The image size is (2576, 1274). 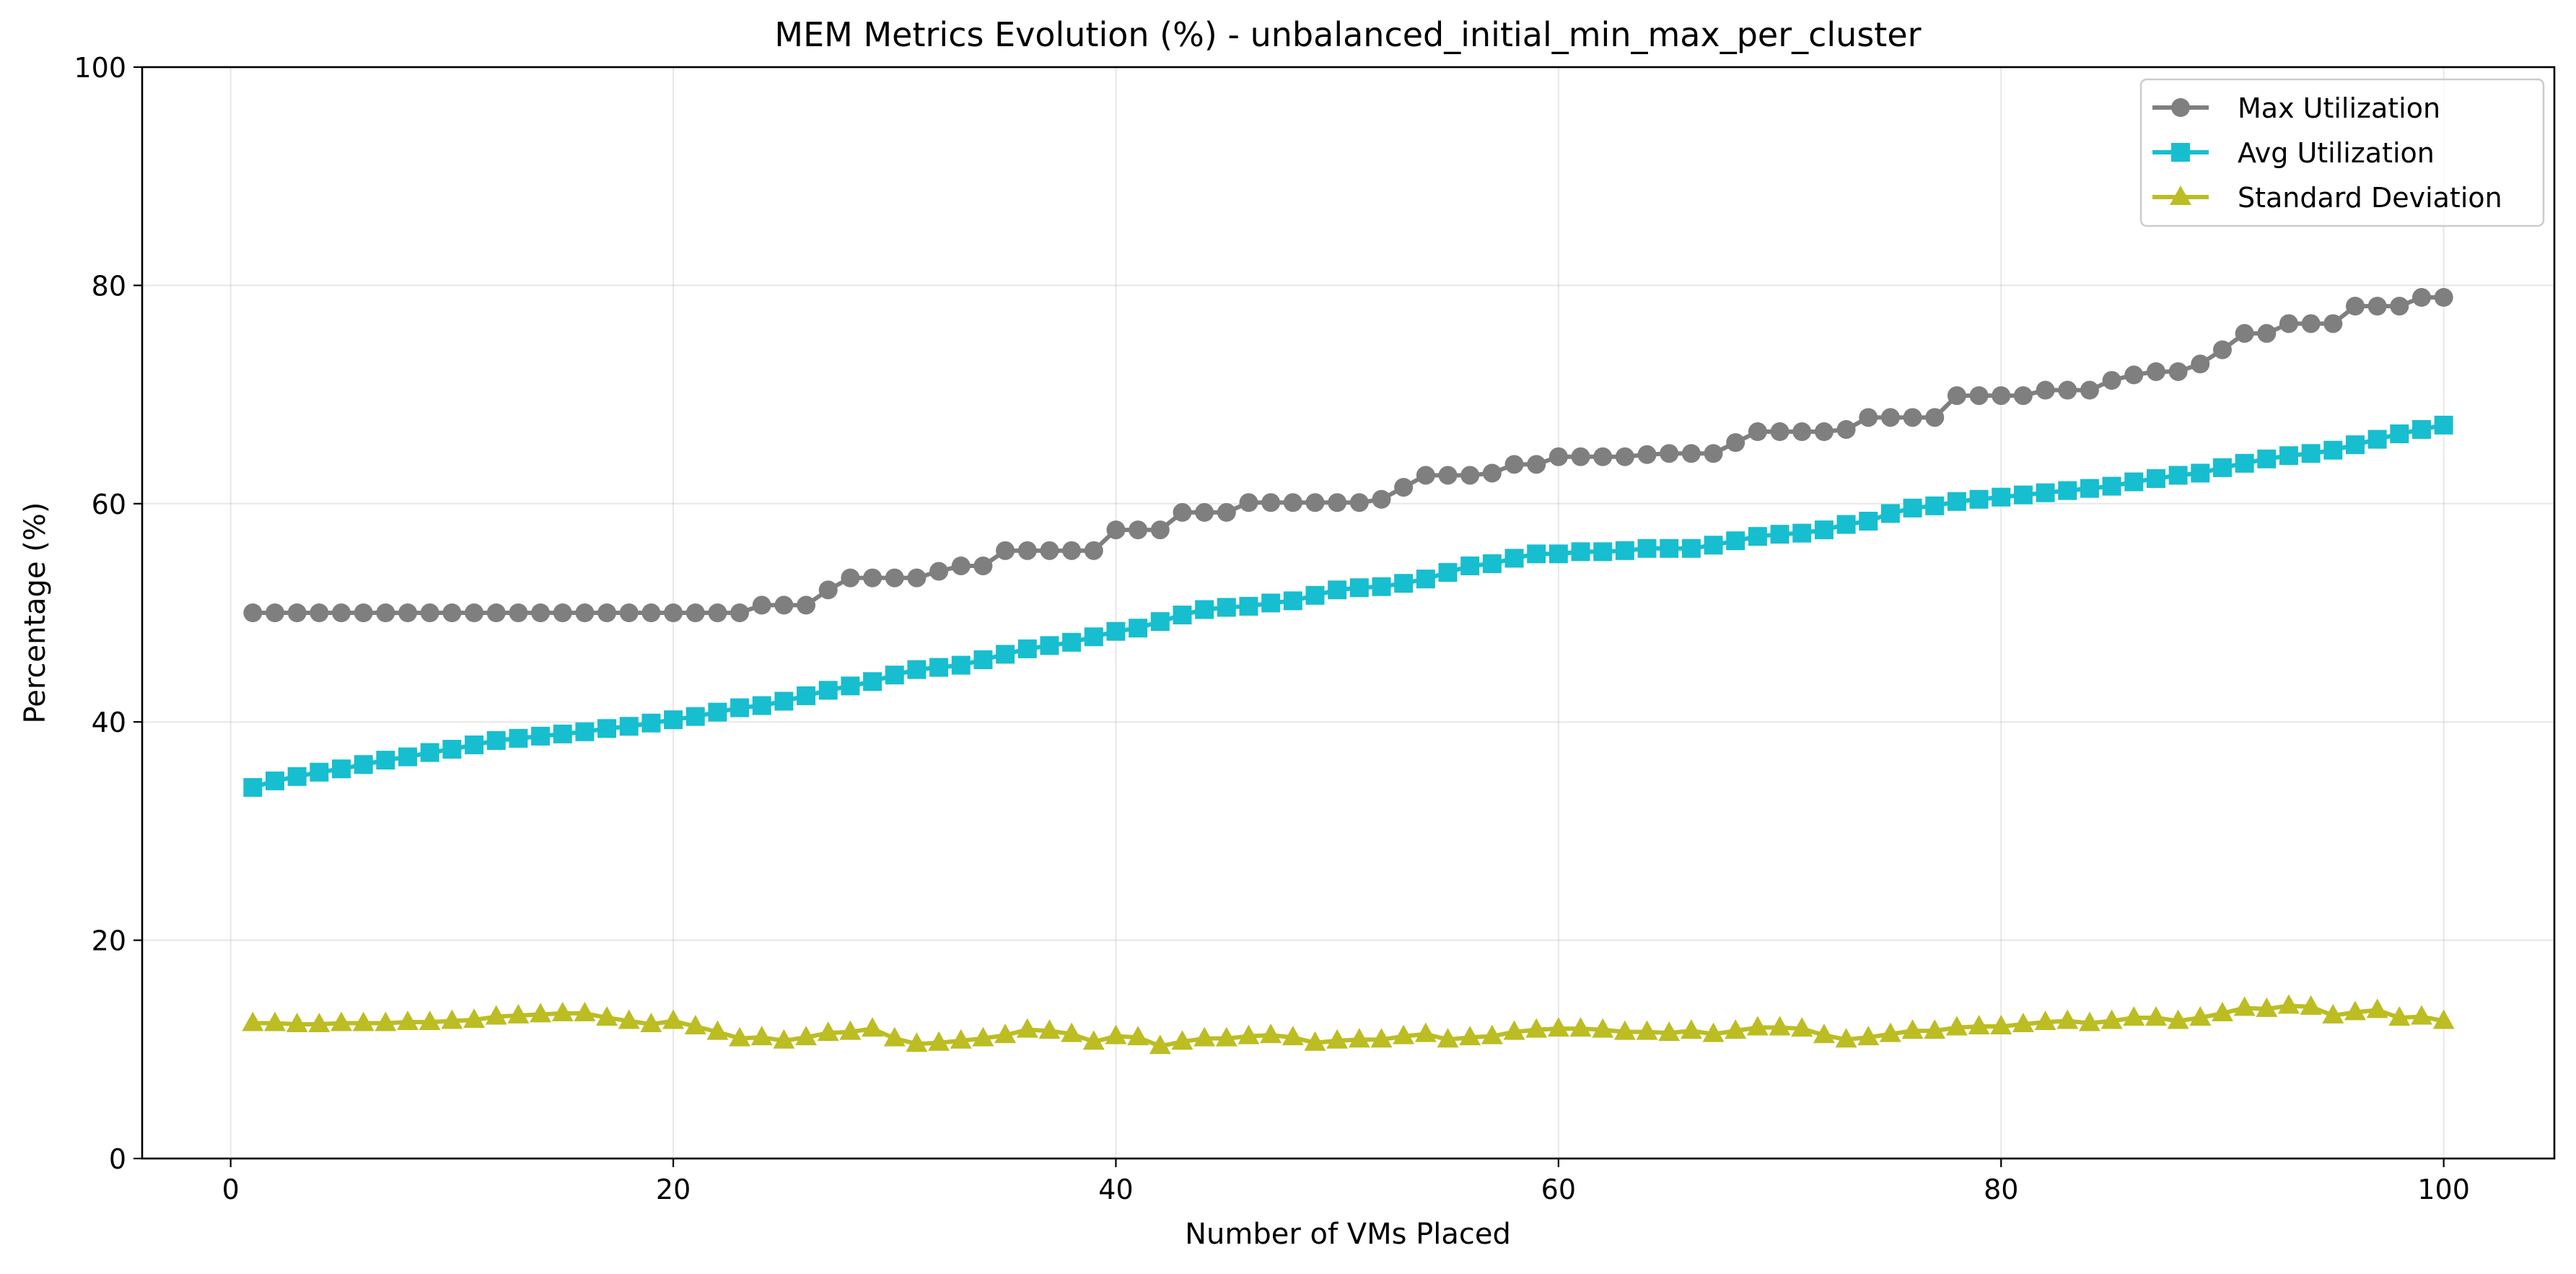 What do you see at coordinates (1348, 1026) in the screenshot?
I see `series-line-standard-deviation` at bounding box center [1348, 1026].